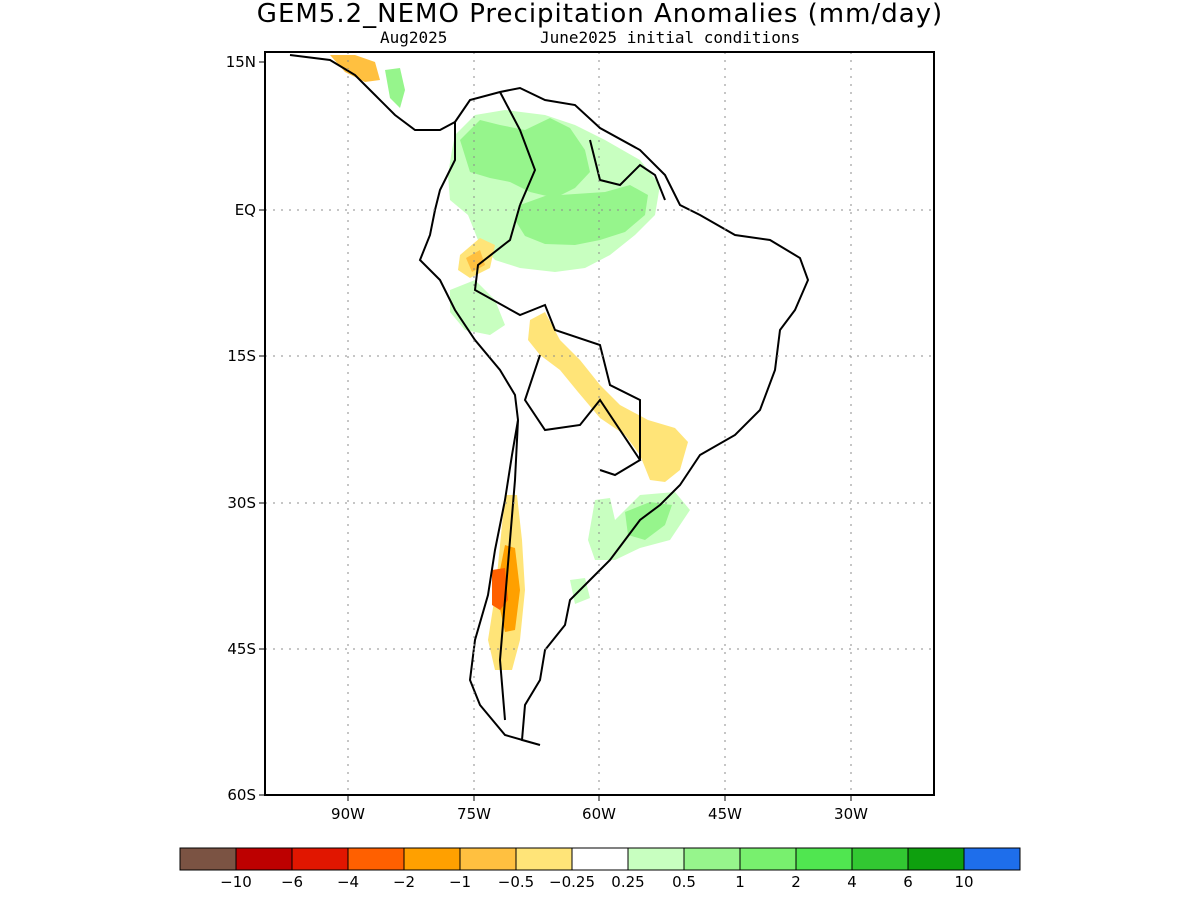 The image size is (1200, 900). What do you see at coordinates (599, 814) in the screenshot?
I see `lon-tick-label: 60W` at bounding box center [599, 814].